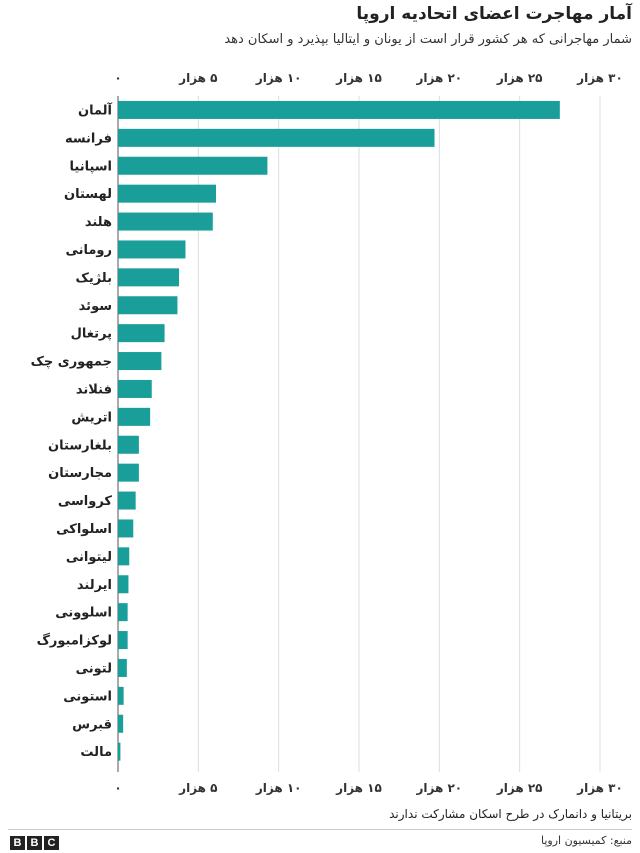 This screenshot has height=853, width=640. What do you see at coordinates (88, 250) in the screenshot?
I see `category-label: رومانی` at bounding box center [88, 250].